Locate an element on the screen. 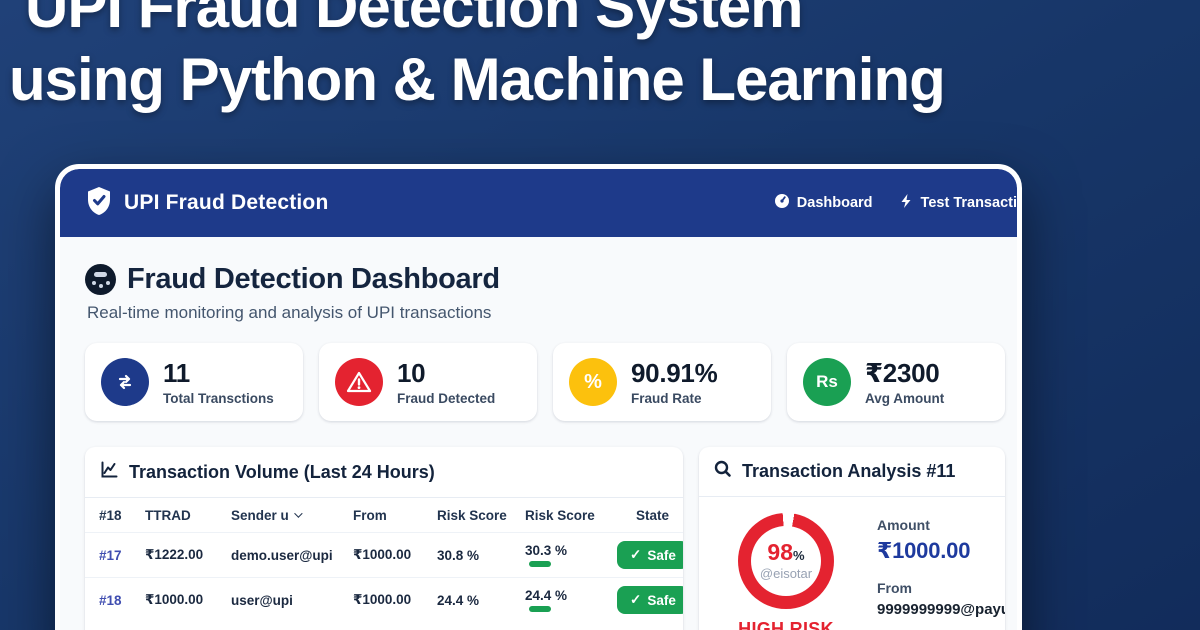 The width and height of the screenshot is (1200, 630). nav-link-dashboard: Dashboard is located at coordinates (823, 203).